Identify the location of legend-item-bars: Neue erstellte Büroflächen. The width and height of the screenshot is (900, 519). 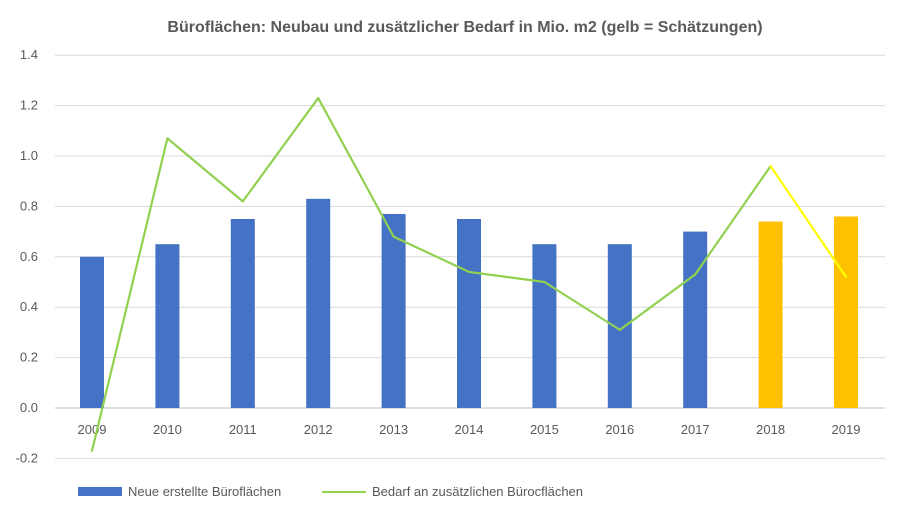
(179, 491).